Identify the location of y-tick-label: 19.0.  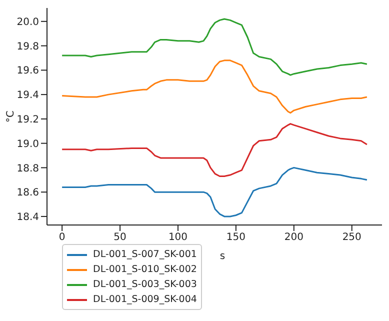
(27, 144).